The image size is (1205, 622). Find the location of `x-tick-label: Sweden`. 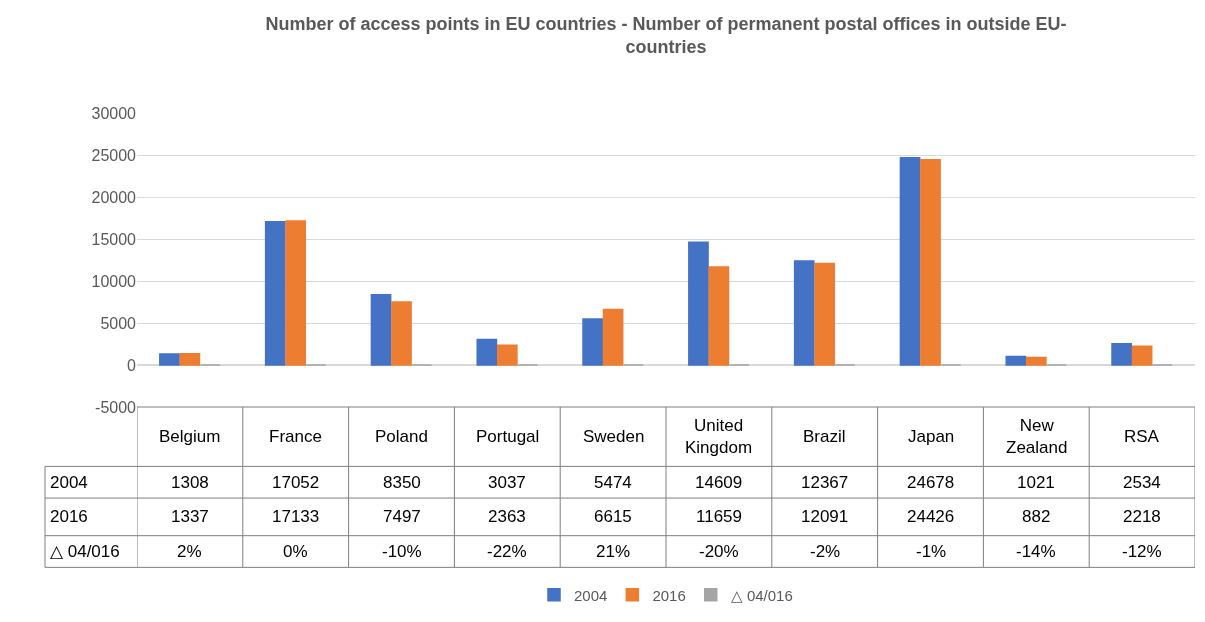

x-tick-label: Sweden is located at coordinates (614, 436).